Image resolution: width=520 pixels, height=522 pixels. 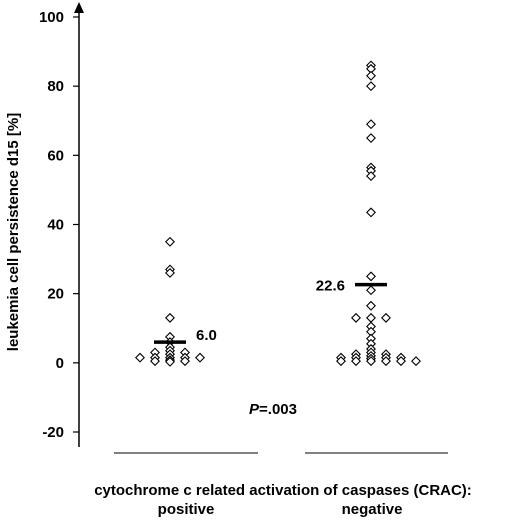 I want to click on y-tick-label: 20, so click(x=55, y=294).